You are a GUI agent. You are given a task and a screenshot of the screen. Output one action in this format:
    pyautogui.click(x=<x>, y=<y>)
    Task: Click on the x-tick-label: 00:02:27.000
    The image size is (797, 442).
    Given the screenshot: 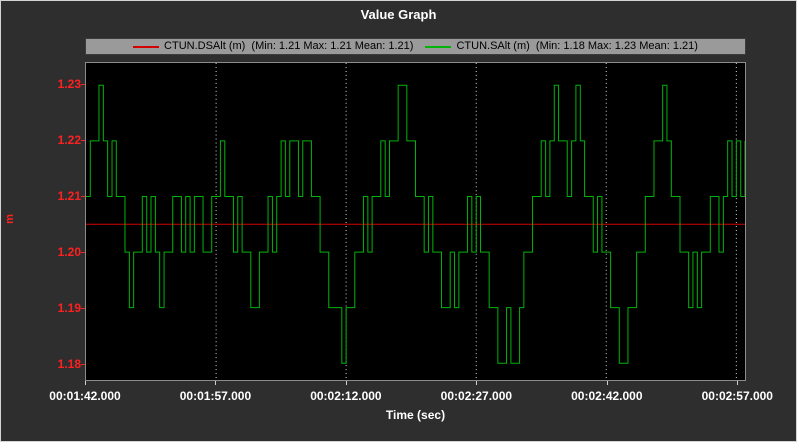 What is the action you would take?
    pyautogui.click(x=476, y=396)
    